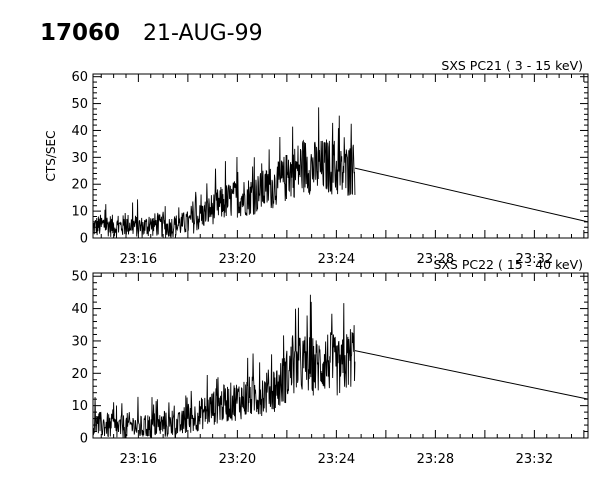 This screenshot has height=480, width=600. I want to click on y-axis-label: CTS/SEC, so click(51, 156).